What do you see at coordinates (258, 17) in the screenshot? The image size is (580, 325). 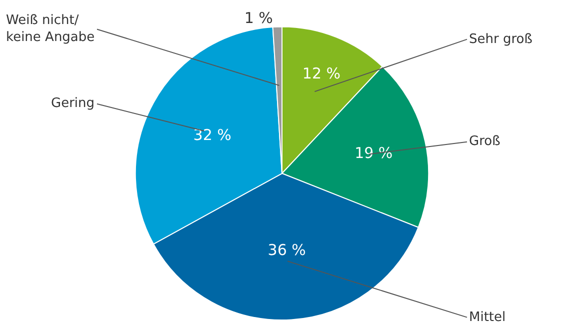 I see `data-label: 1 %` at bounding box center [258, 17].